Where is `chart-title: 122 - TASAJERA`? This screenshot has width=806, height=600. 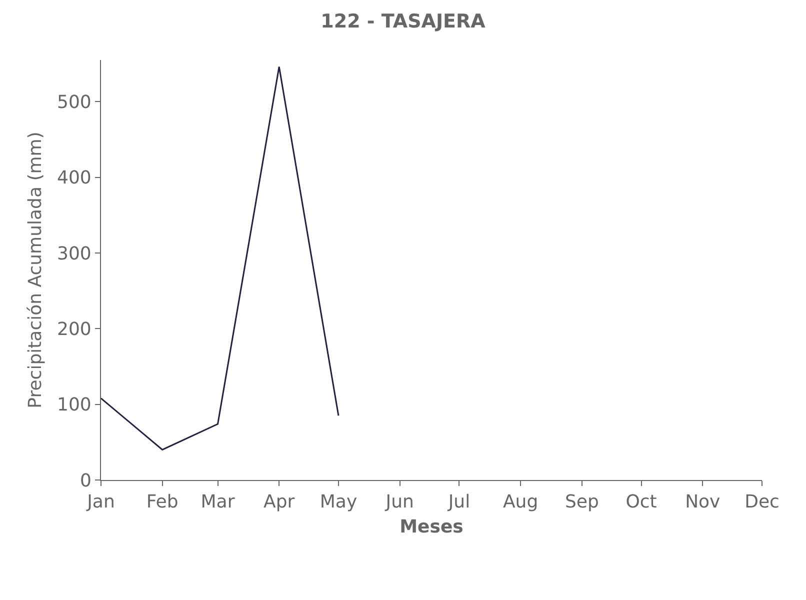 chart-title: 122 - TASAJERA is located at coordinates (403, 21).